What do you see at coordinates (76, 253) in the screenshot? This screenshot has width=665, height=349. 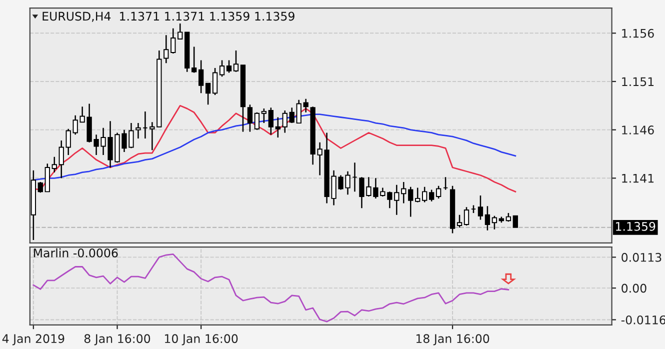 I see `chart-title: Marlin -0.0006` at bounding box center [76, 253].